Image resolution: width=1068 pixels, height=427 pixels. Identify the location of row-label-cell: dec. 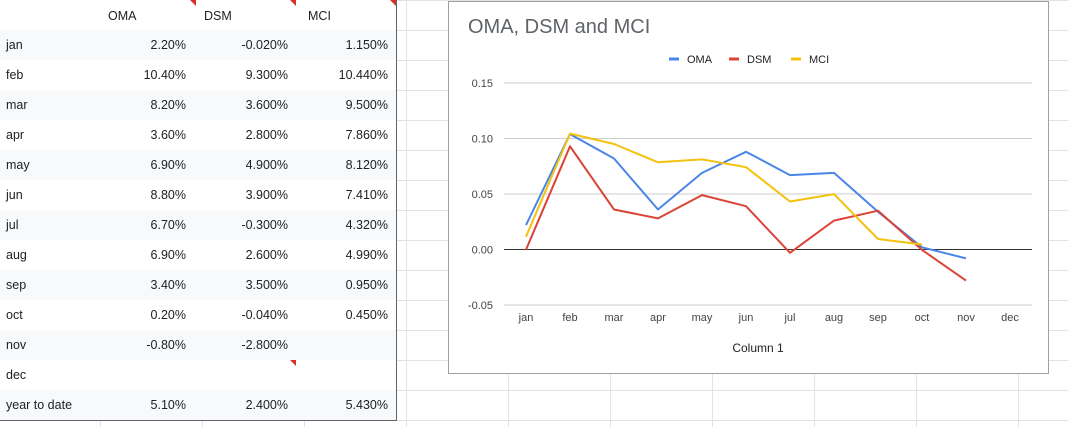
(16, 375).